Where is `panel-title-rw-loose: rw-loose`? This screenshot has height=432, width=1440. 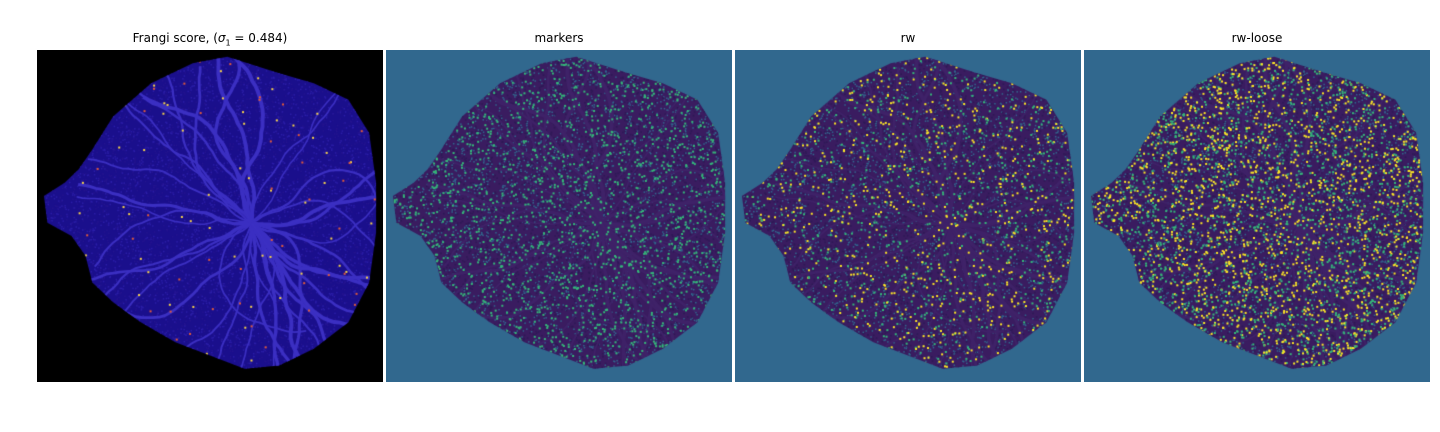
panel-title-rw-loose: rw-loose is located at coordinates (1257, 38).